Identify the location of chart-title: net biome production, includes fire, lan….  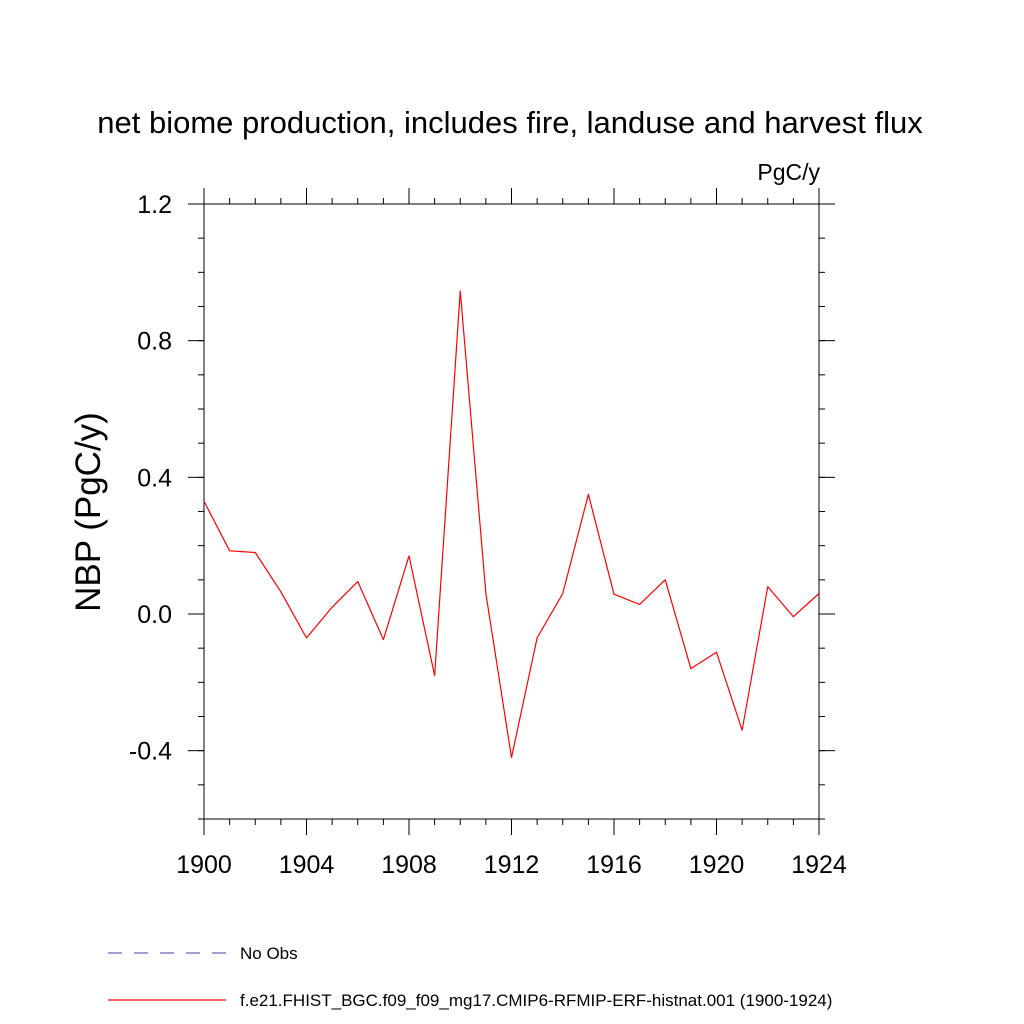
(510, 122).